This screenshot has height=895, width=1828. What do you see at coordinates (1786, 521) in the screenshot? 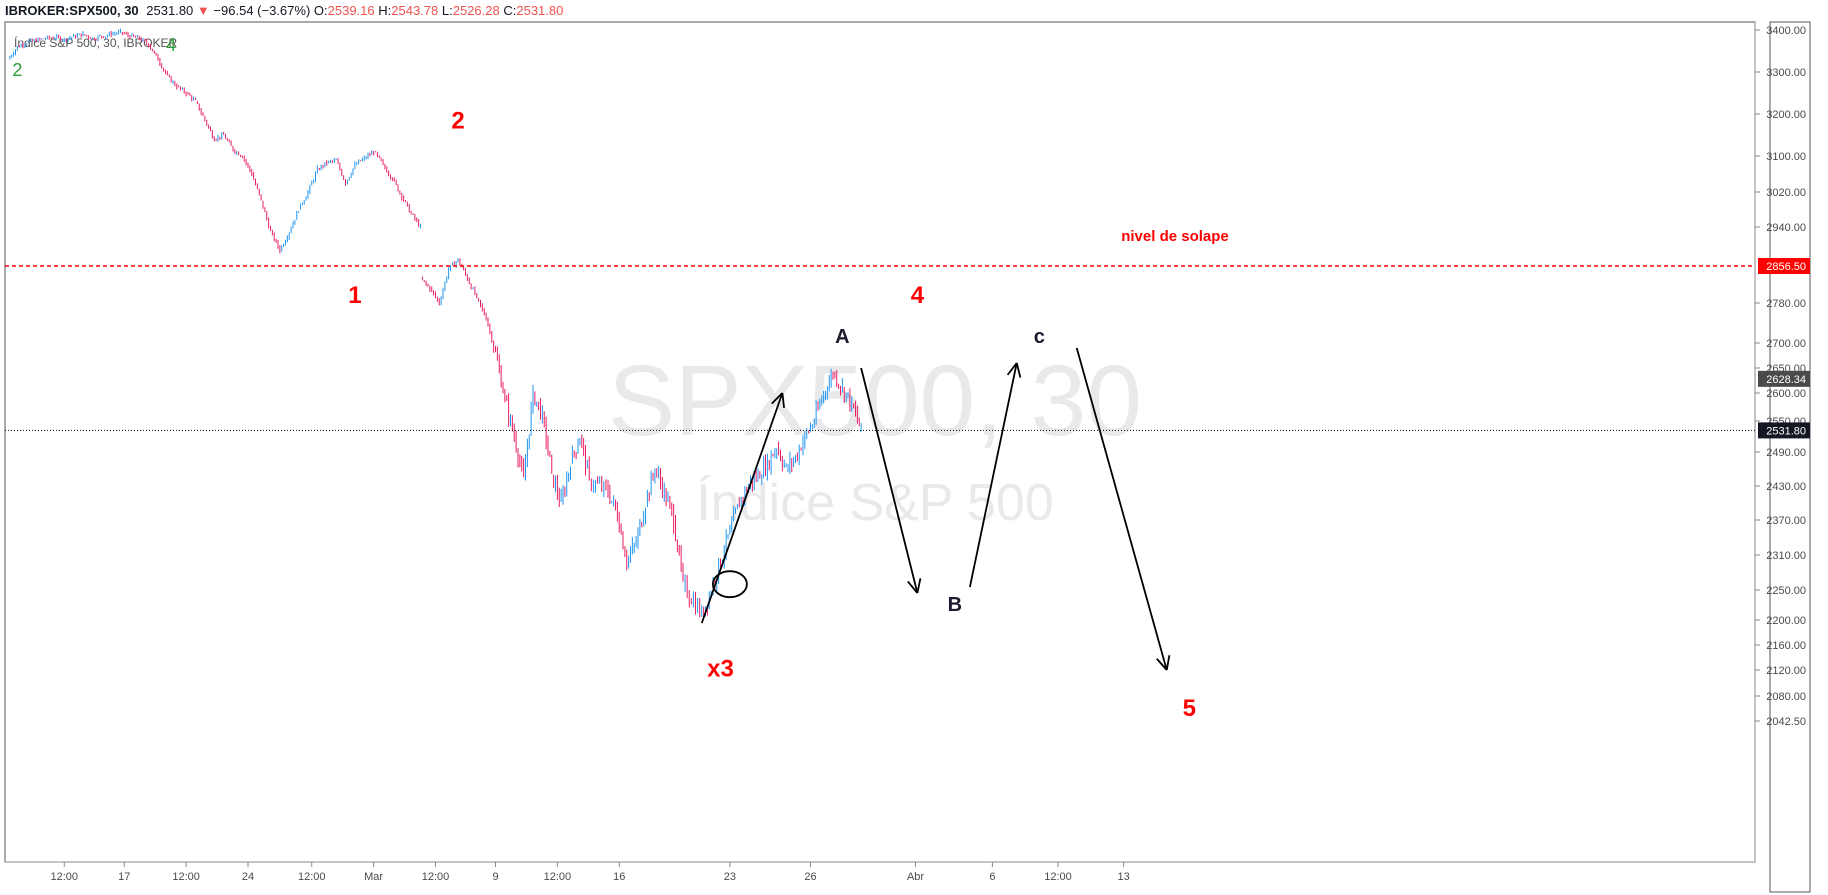
I see `y-tick-label: 2370.00` at bounding box center [1786, 521].